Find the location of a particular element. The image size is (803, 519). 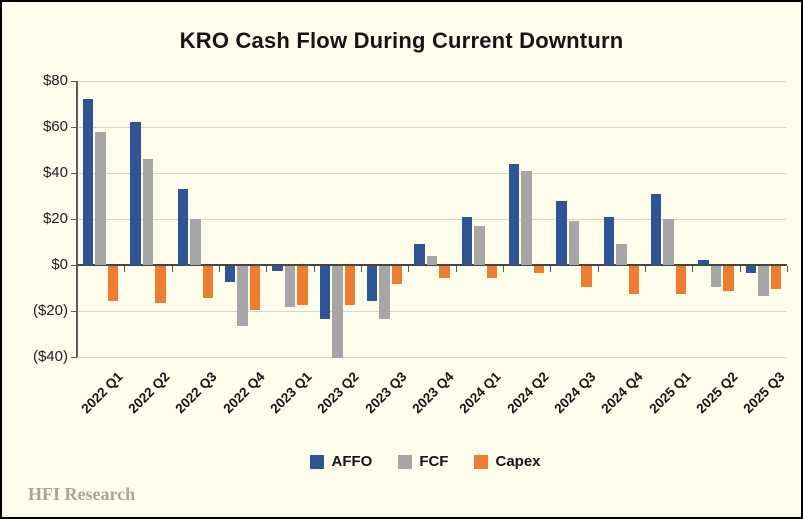

bar-capex-2022-q1 is located at coordinates (113, 283).